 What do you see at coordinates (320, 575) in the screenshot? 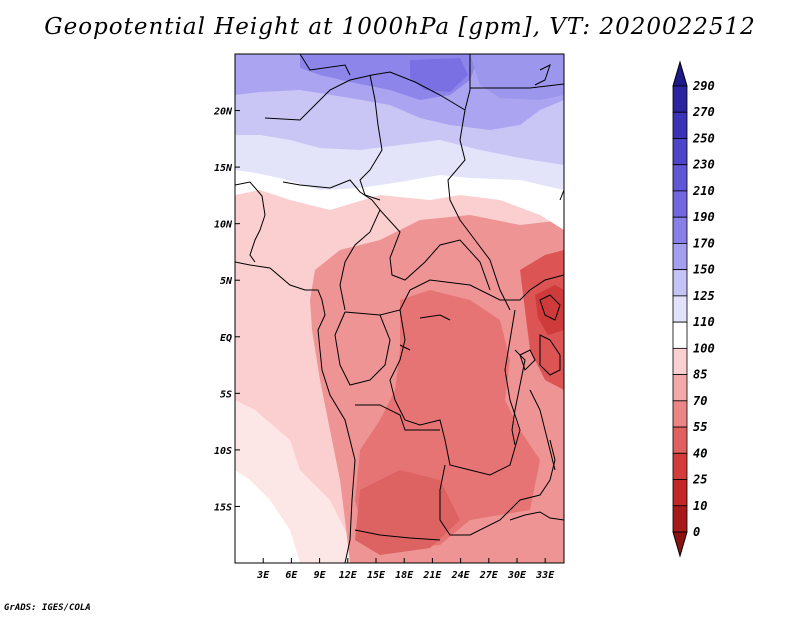
I see `x-tick-label: 9E` at bounding box center [320, 575].